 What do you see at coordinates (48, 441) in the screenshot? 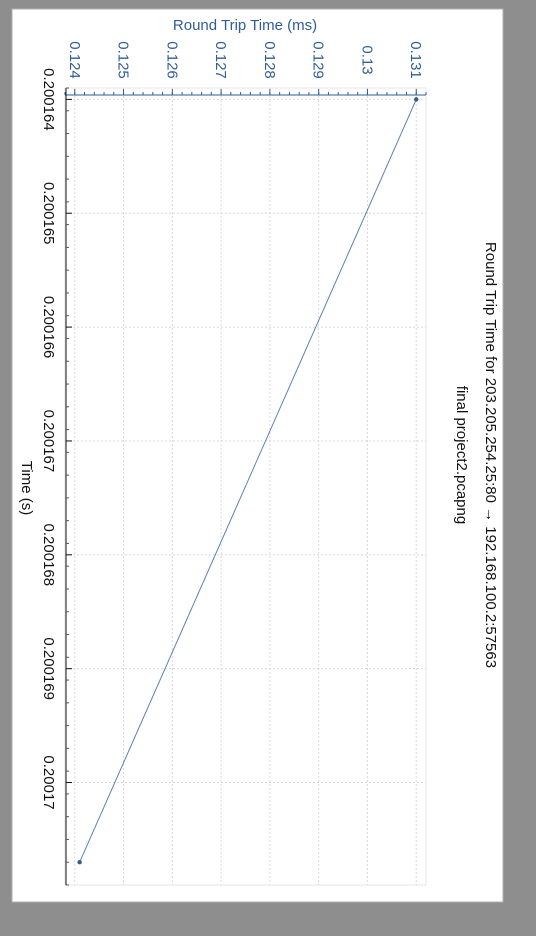
I see `x-tick-label: 0.200167` at bounding box center [48, 441].